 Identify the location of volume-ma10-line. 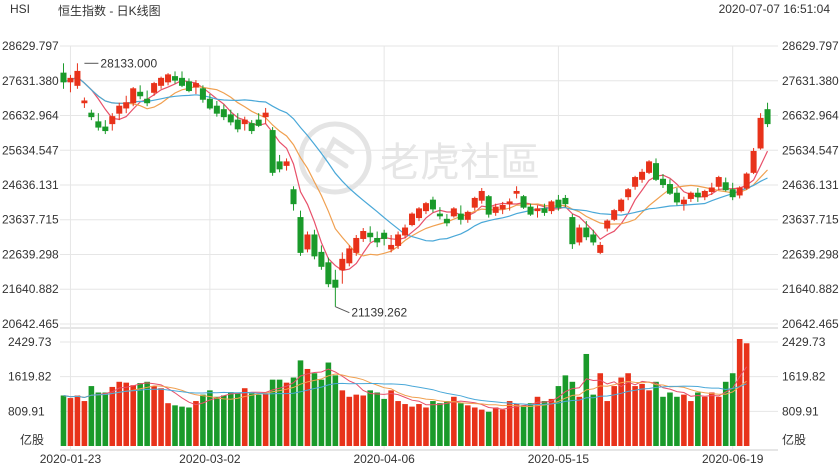
(405, 390).